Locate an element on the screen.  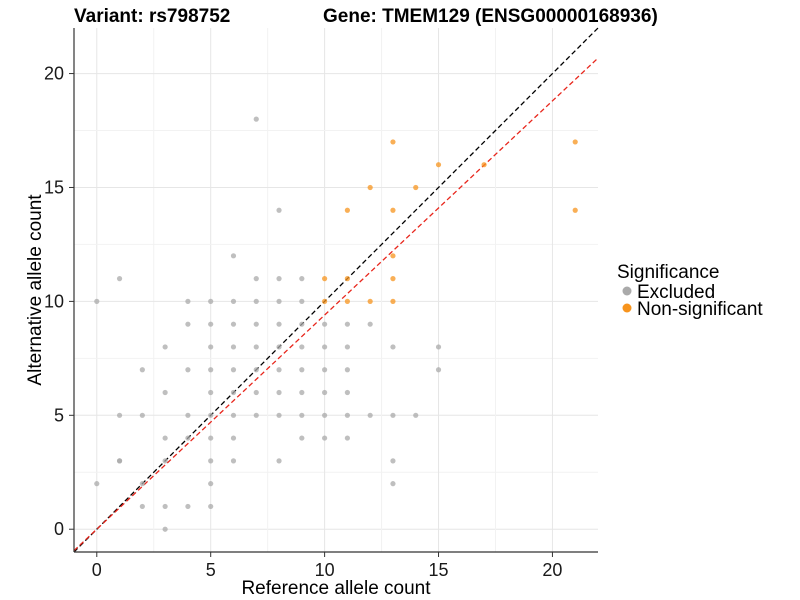
legend-label: Excluded is located at coordinates (676, 292).